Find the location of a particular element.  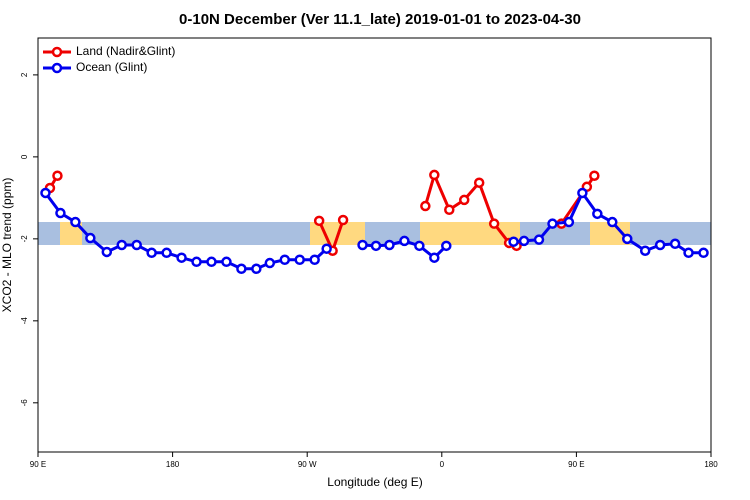

y-tick-label: -2 is located at coordinates (24, 239).